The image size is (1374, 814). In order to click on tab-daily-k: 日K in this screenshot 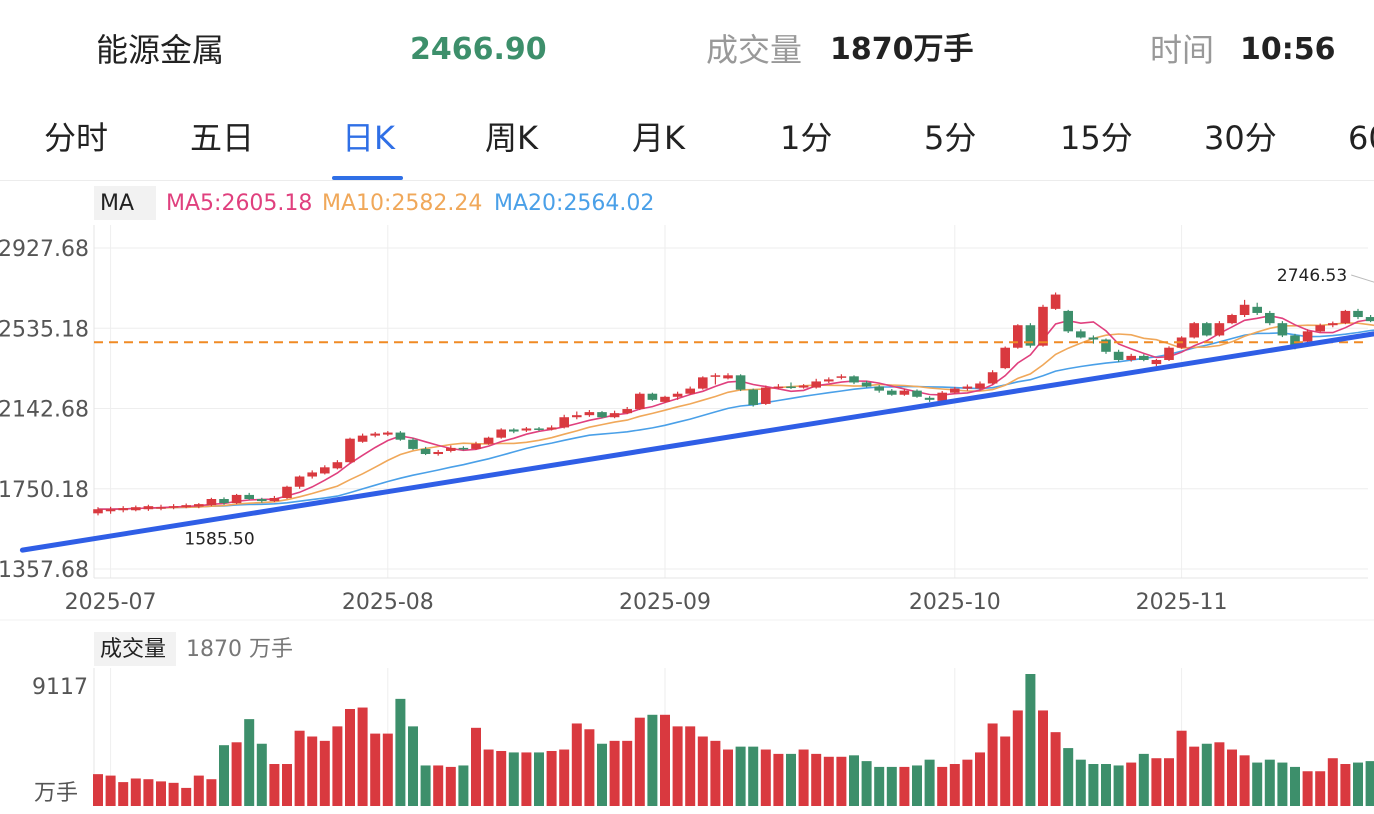, I will do `click(368, 138)`.